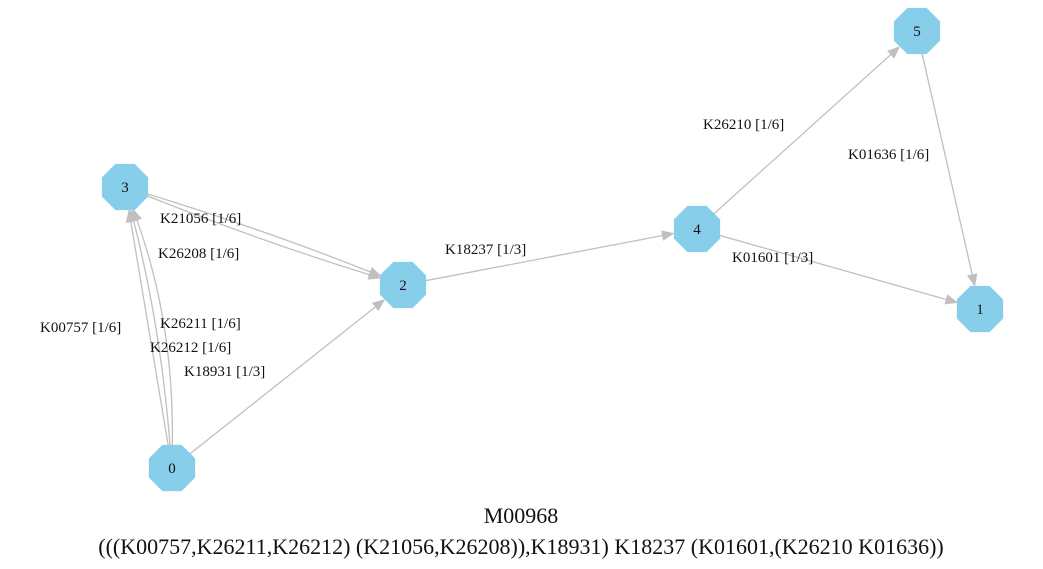 This screenshot has height=569, width=1043. I want to click on node-label: 1, so click(980, 310).